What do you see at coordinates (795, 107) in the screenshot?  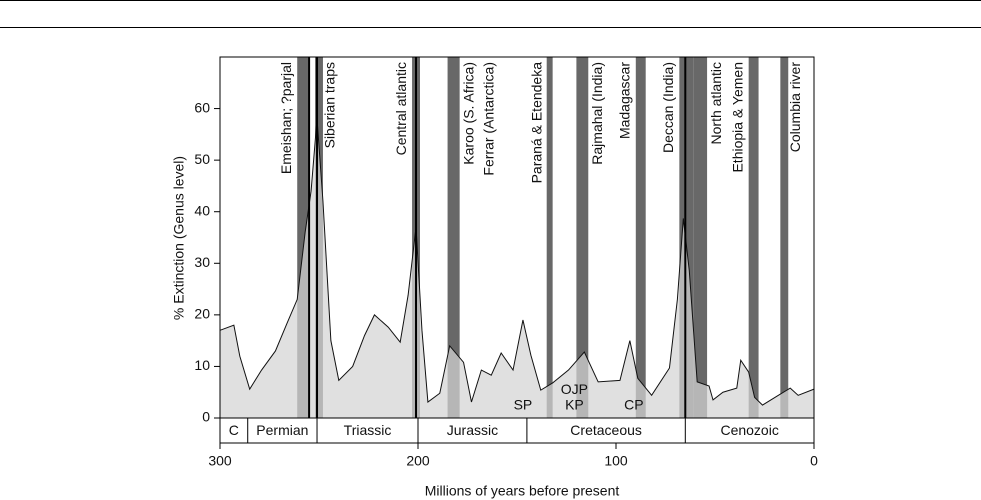 I see `event-label: Columbia river` at bounding box center [795, 107].